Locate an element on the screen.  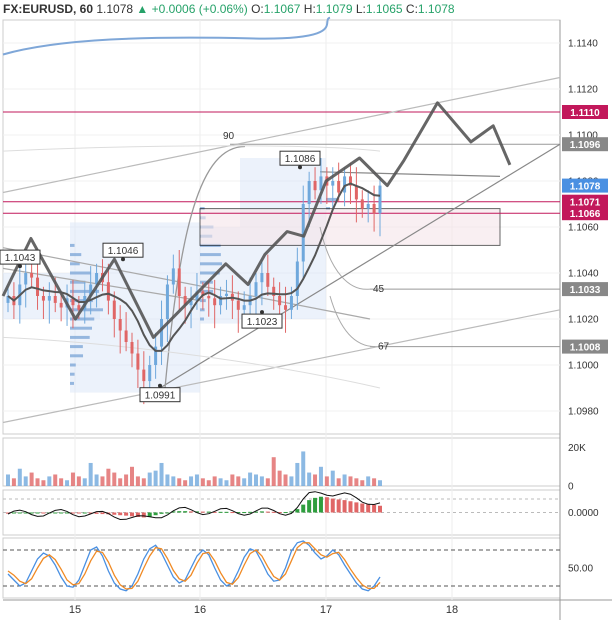
bollinger-lower is located at coordinates (191, 362).